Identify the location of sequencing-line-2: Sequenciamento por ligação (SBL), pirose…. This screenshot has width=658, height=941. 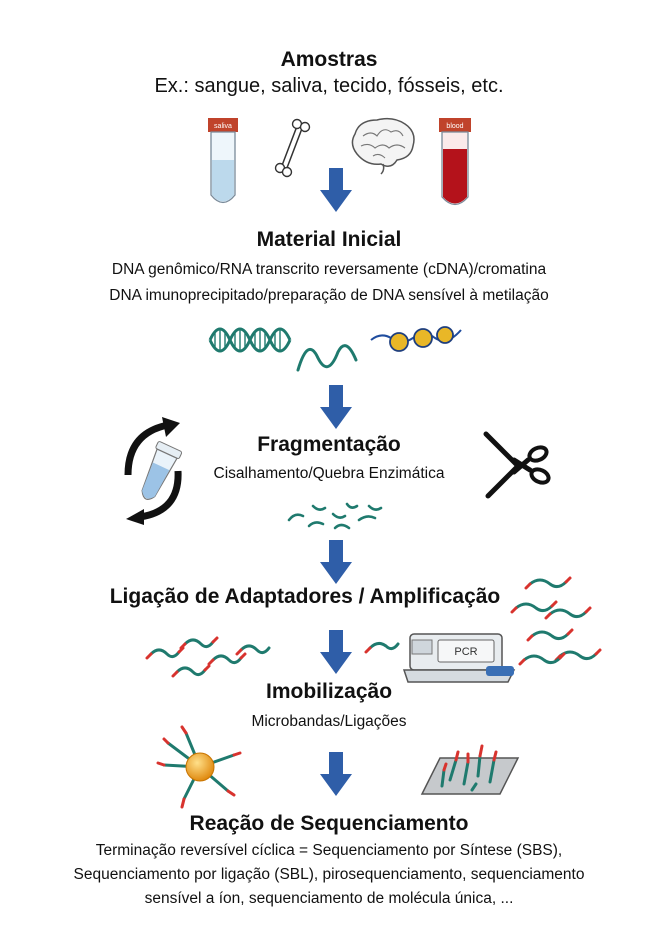
(329, 874).